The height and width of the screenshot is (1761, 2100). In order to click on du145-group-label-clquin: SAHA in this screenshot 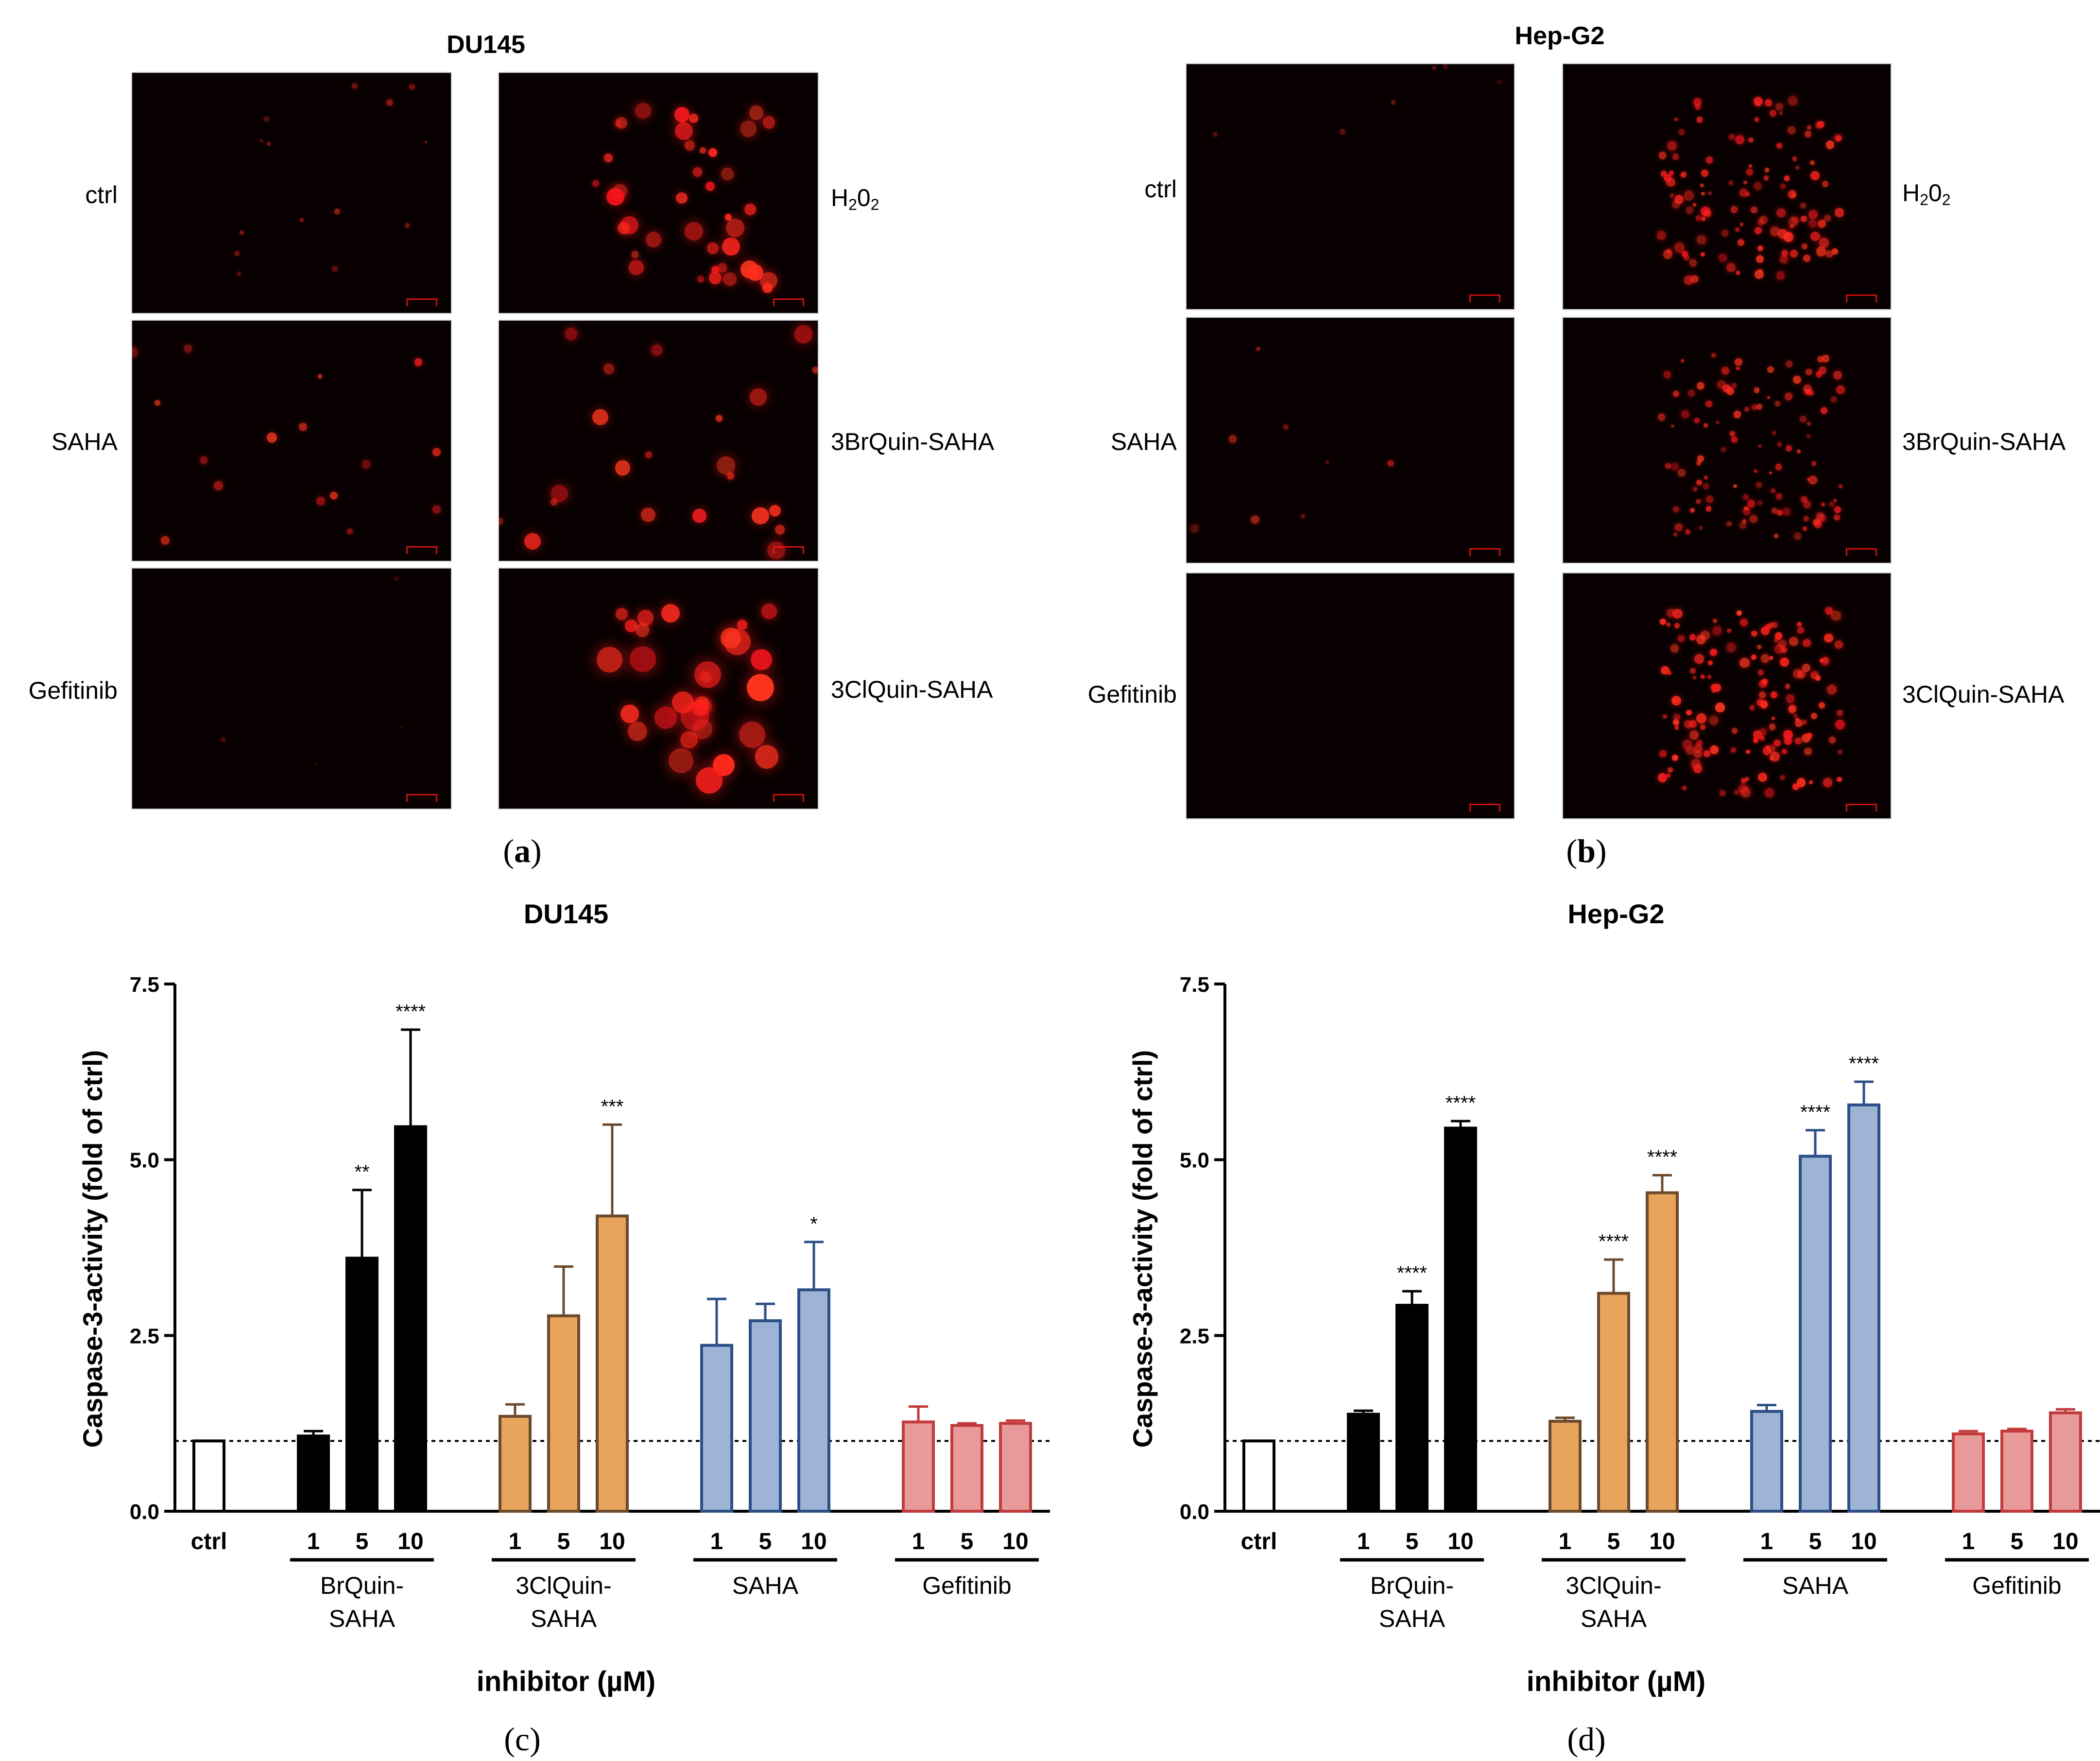, I will do `click(564, 1618)`.